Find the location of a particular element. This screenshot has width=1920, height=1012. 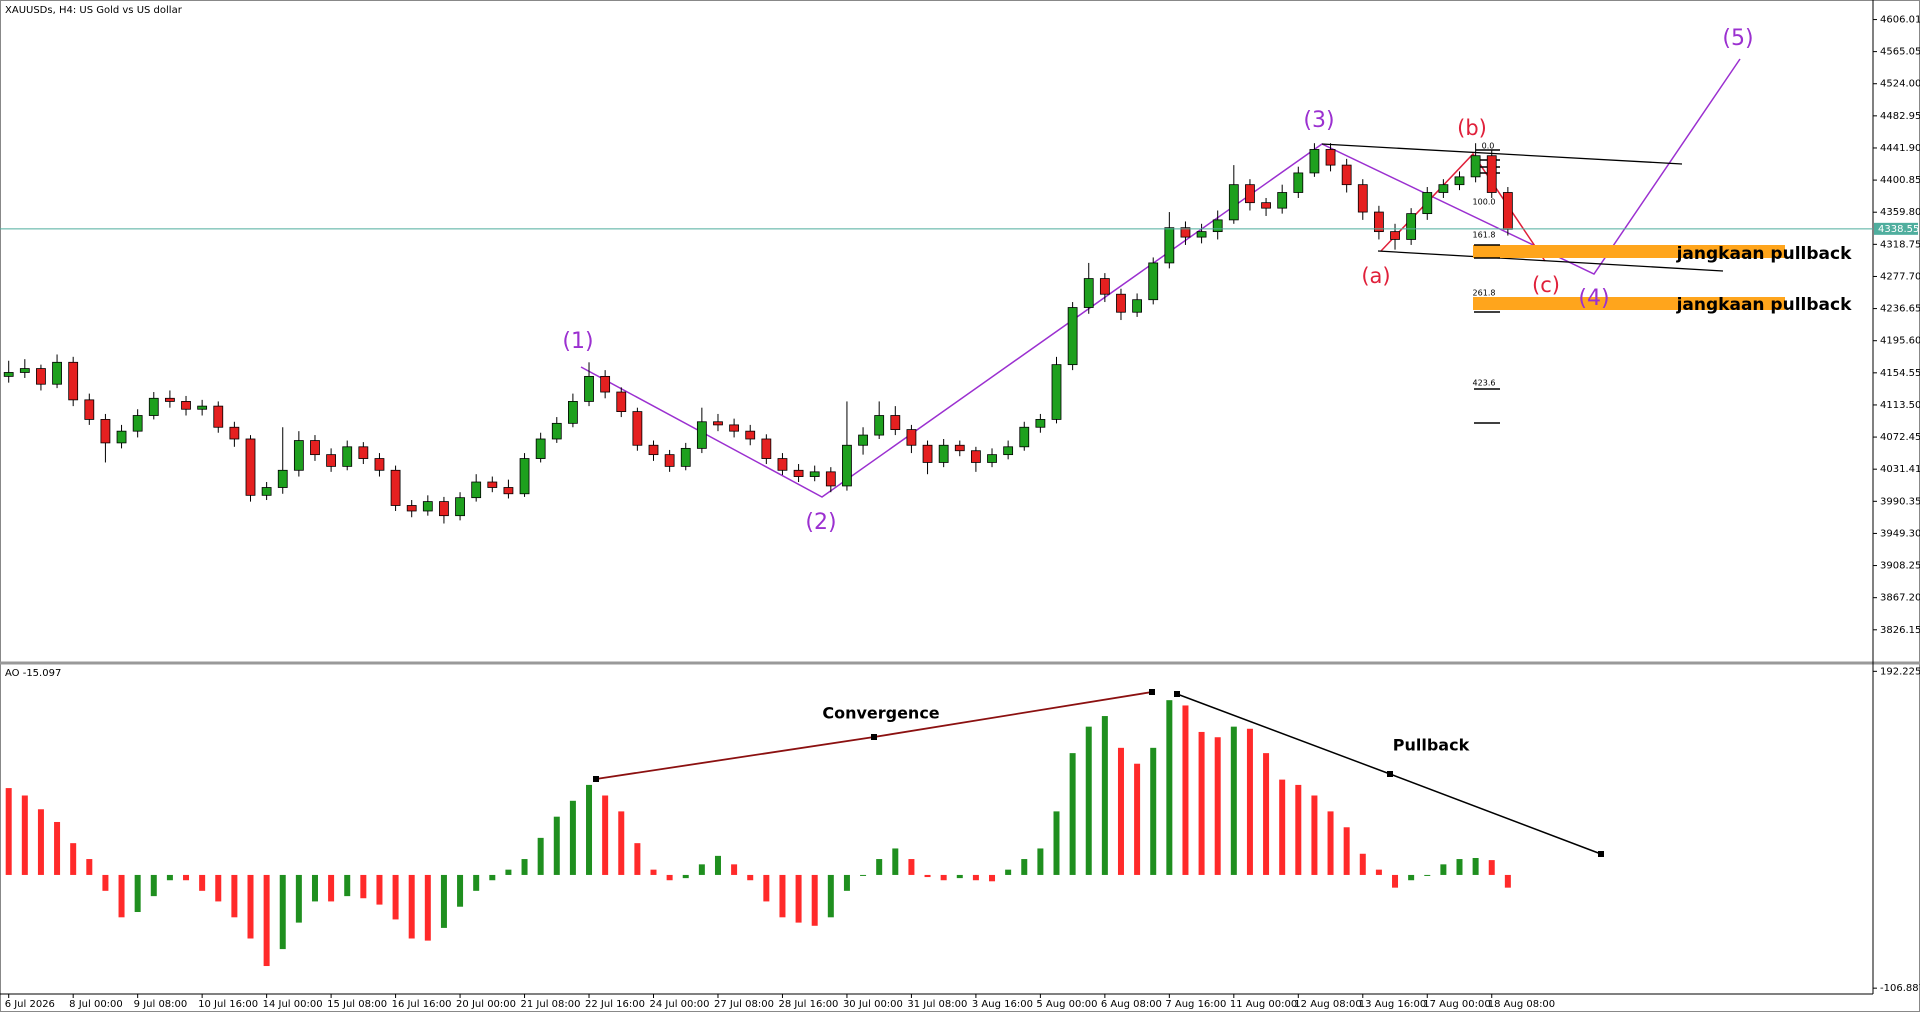

annotation: (3) is located at coordinates (1318, 120).